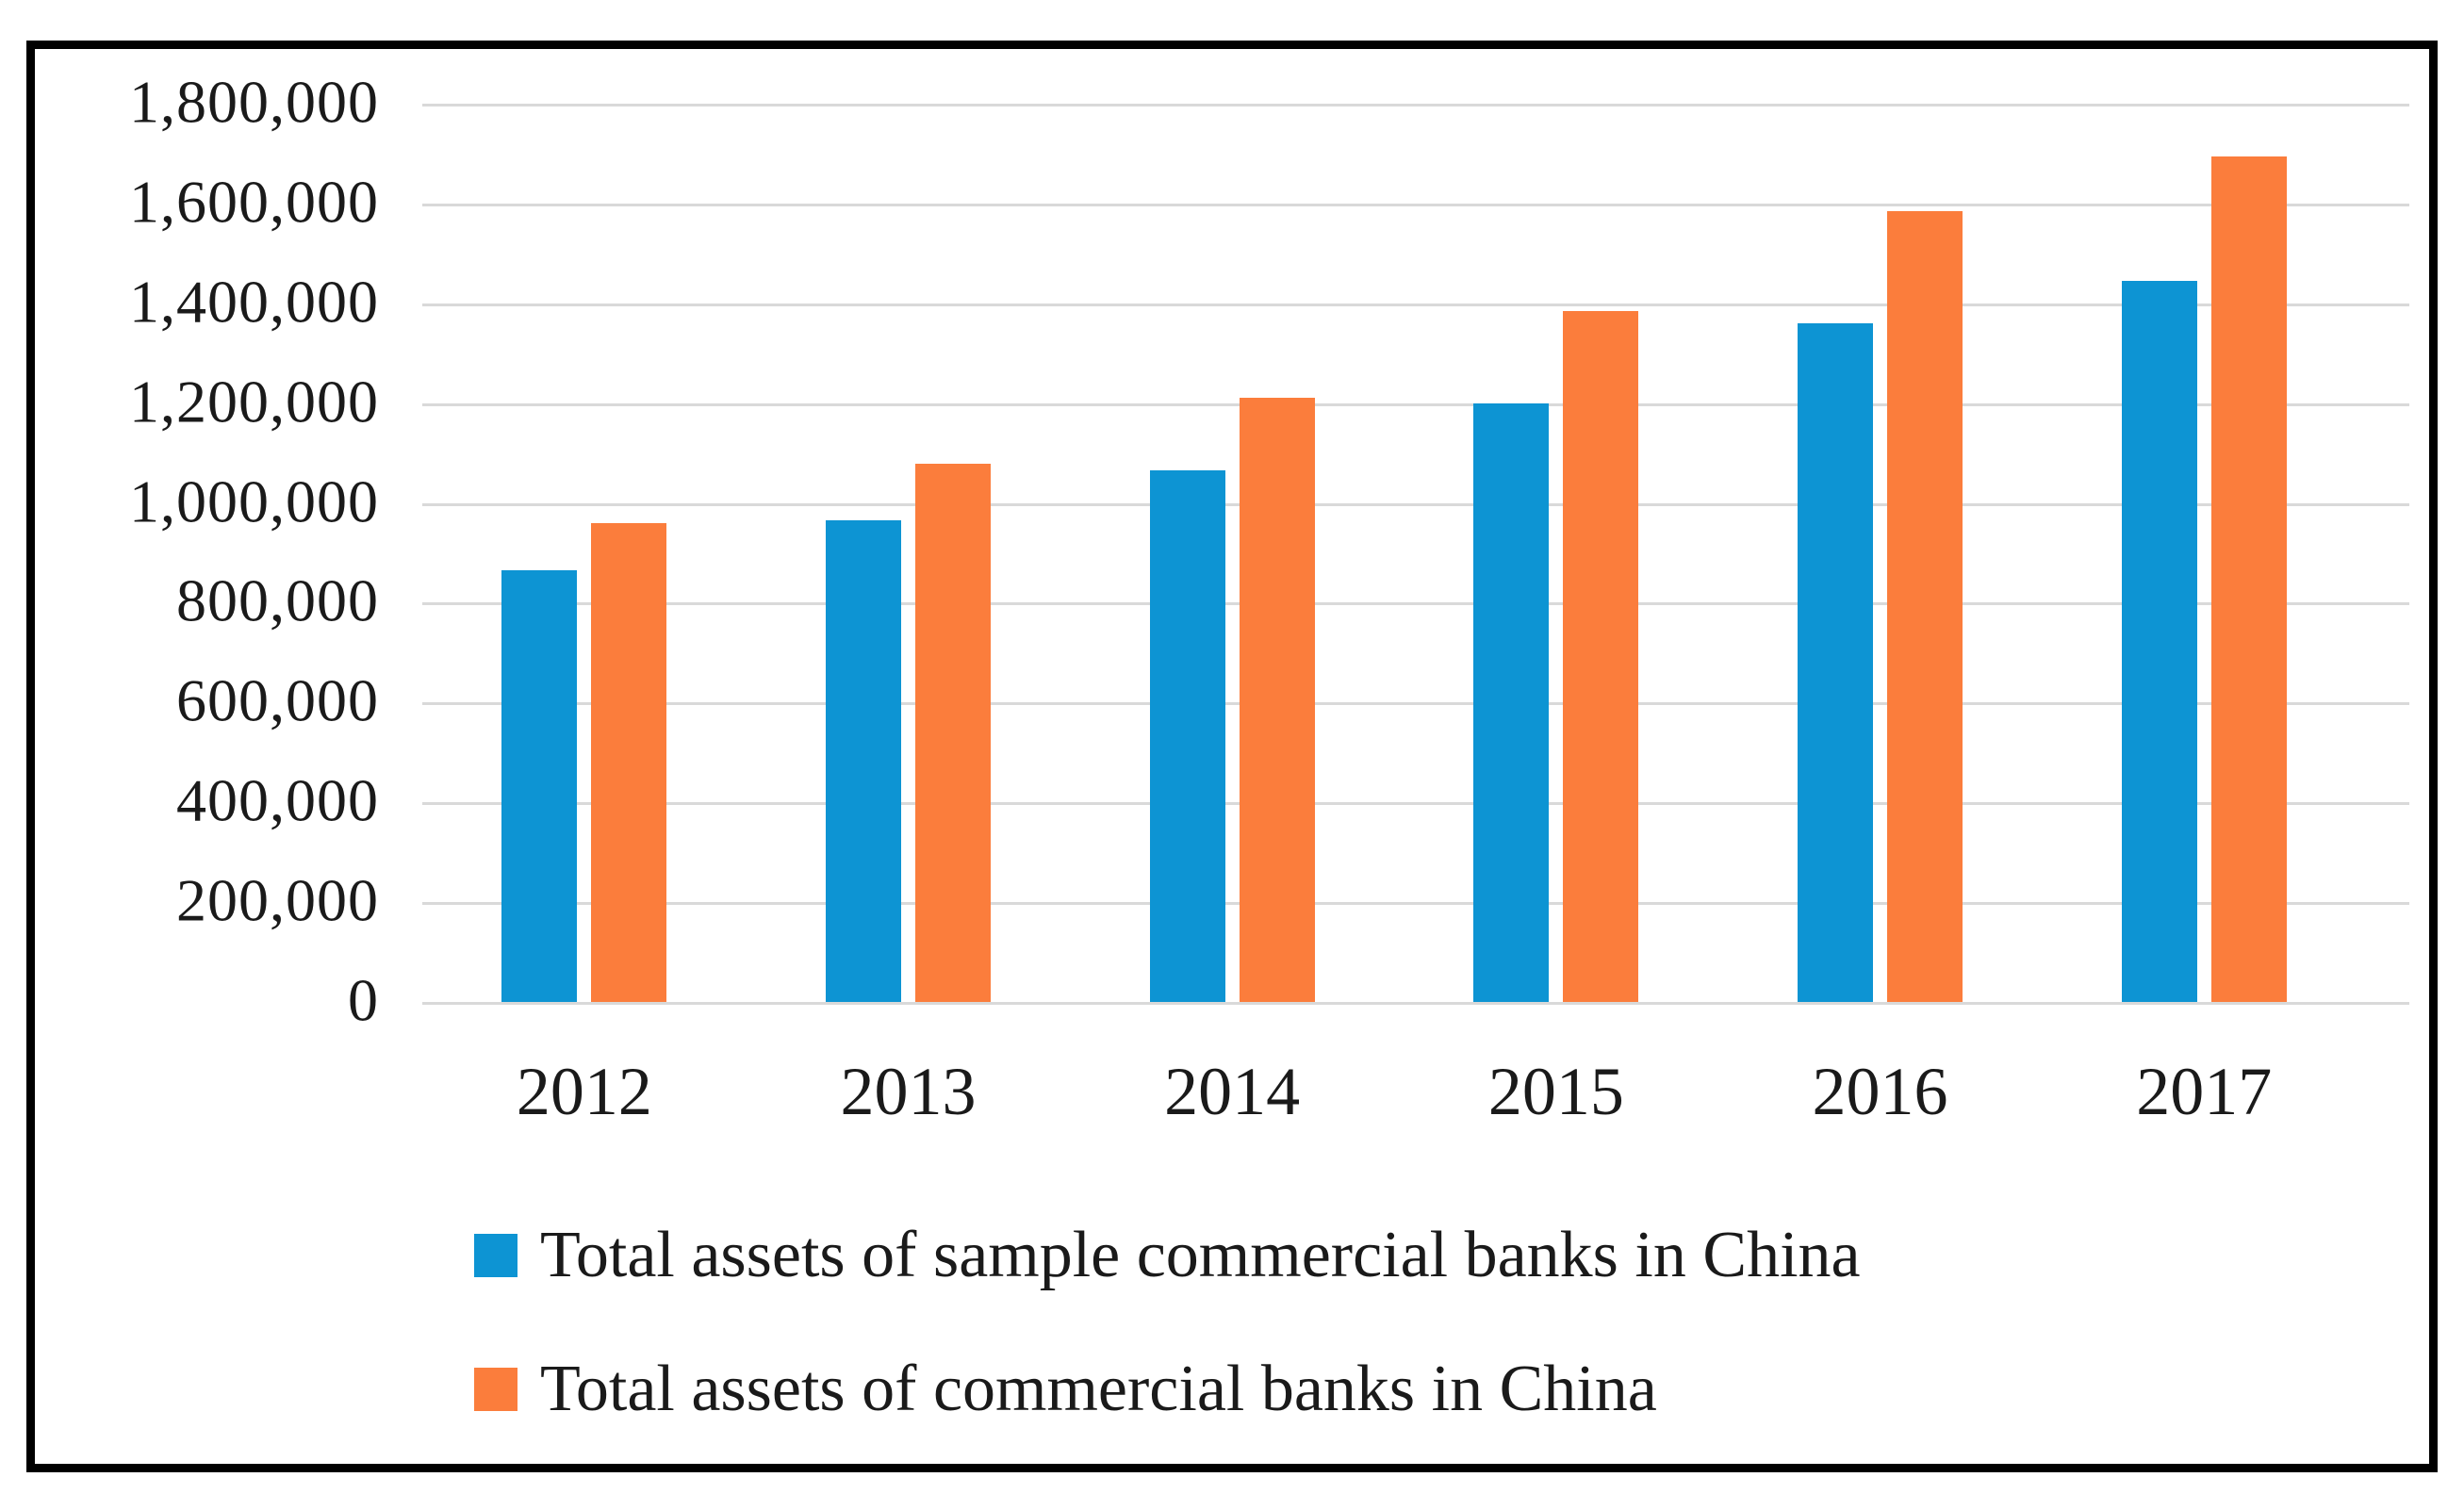 This screenshot has height=1510, width=2464. Describe the element at coordinates (254, 202) in the screenshot. I see `y-axis-tick-label: 1,600,000` at that location.